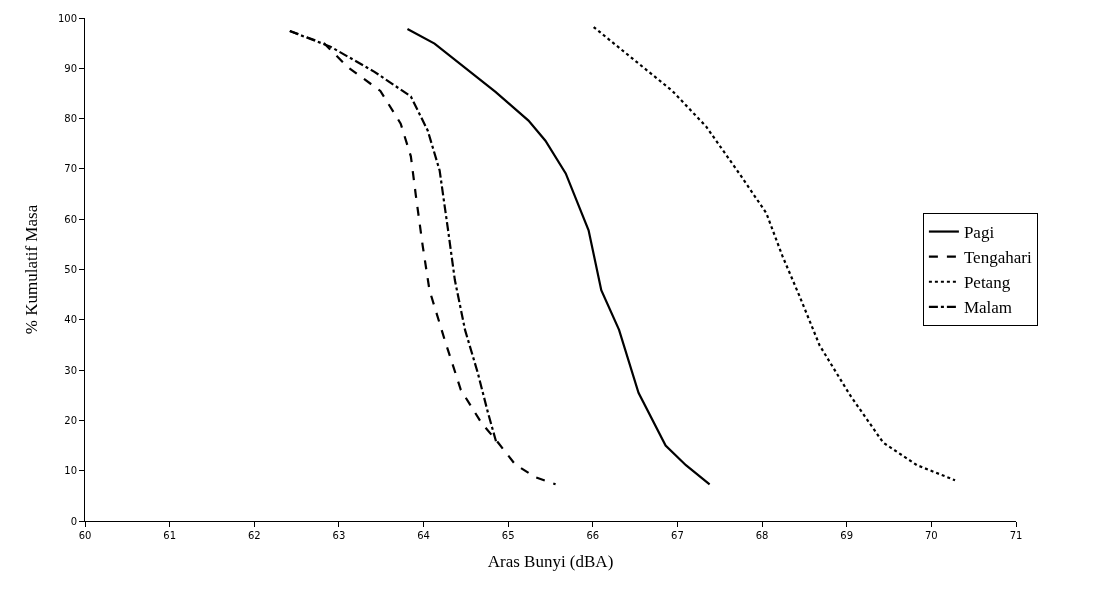  I want to click on y-tick-label: 80, so click(70, 119).